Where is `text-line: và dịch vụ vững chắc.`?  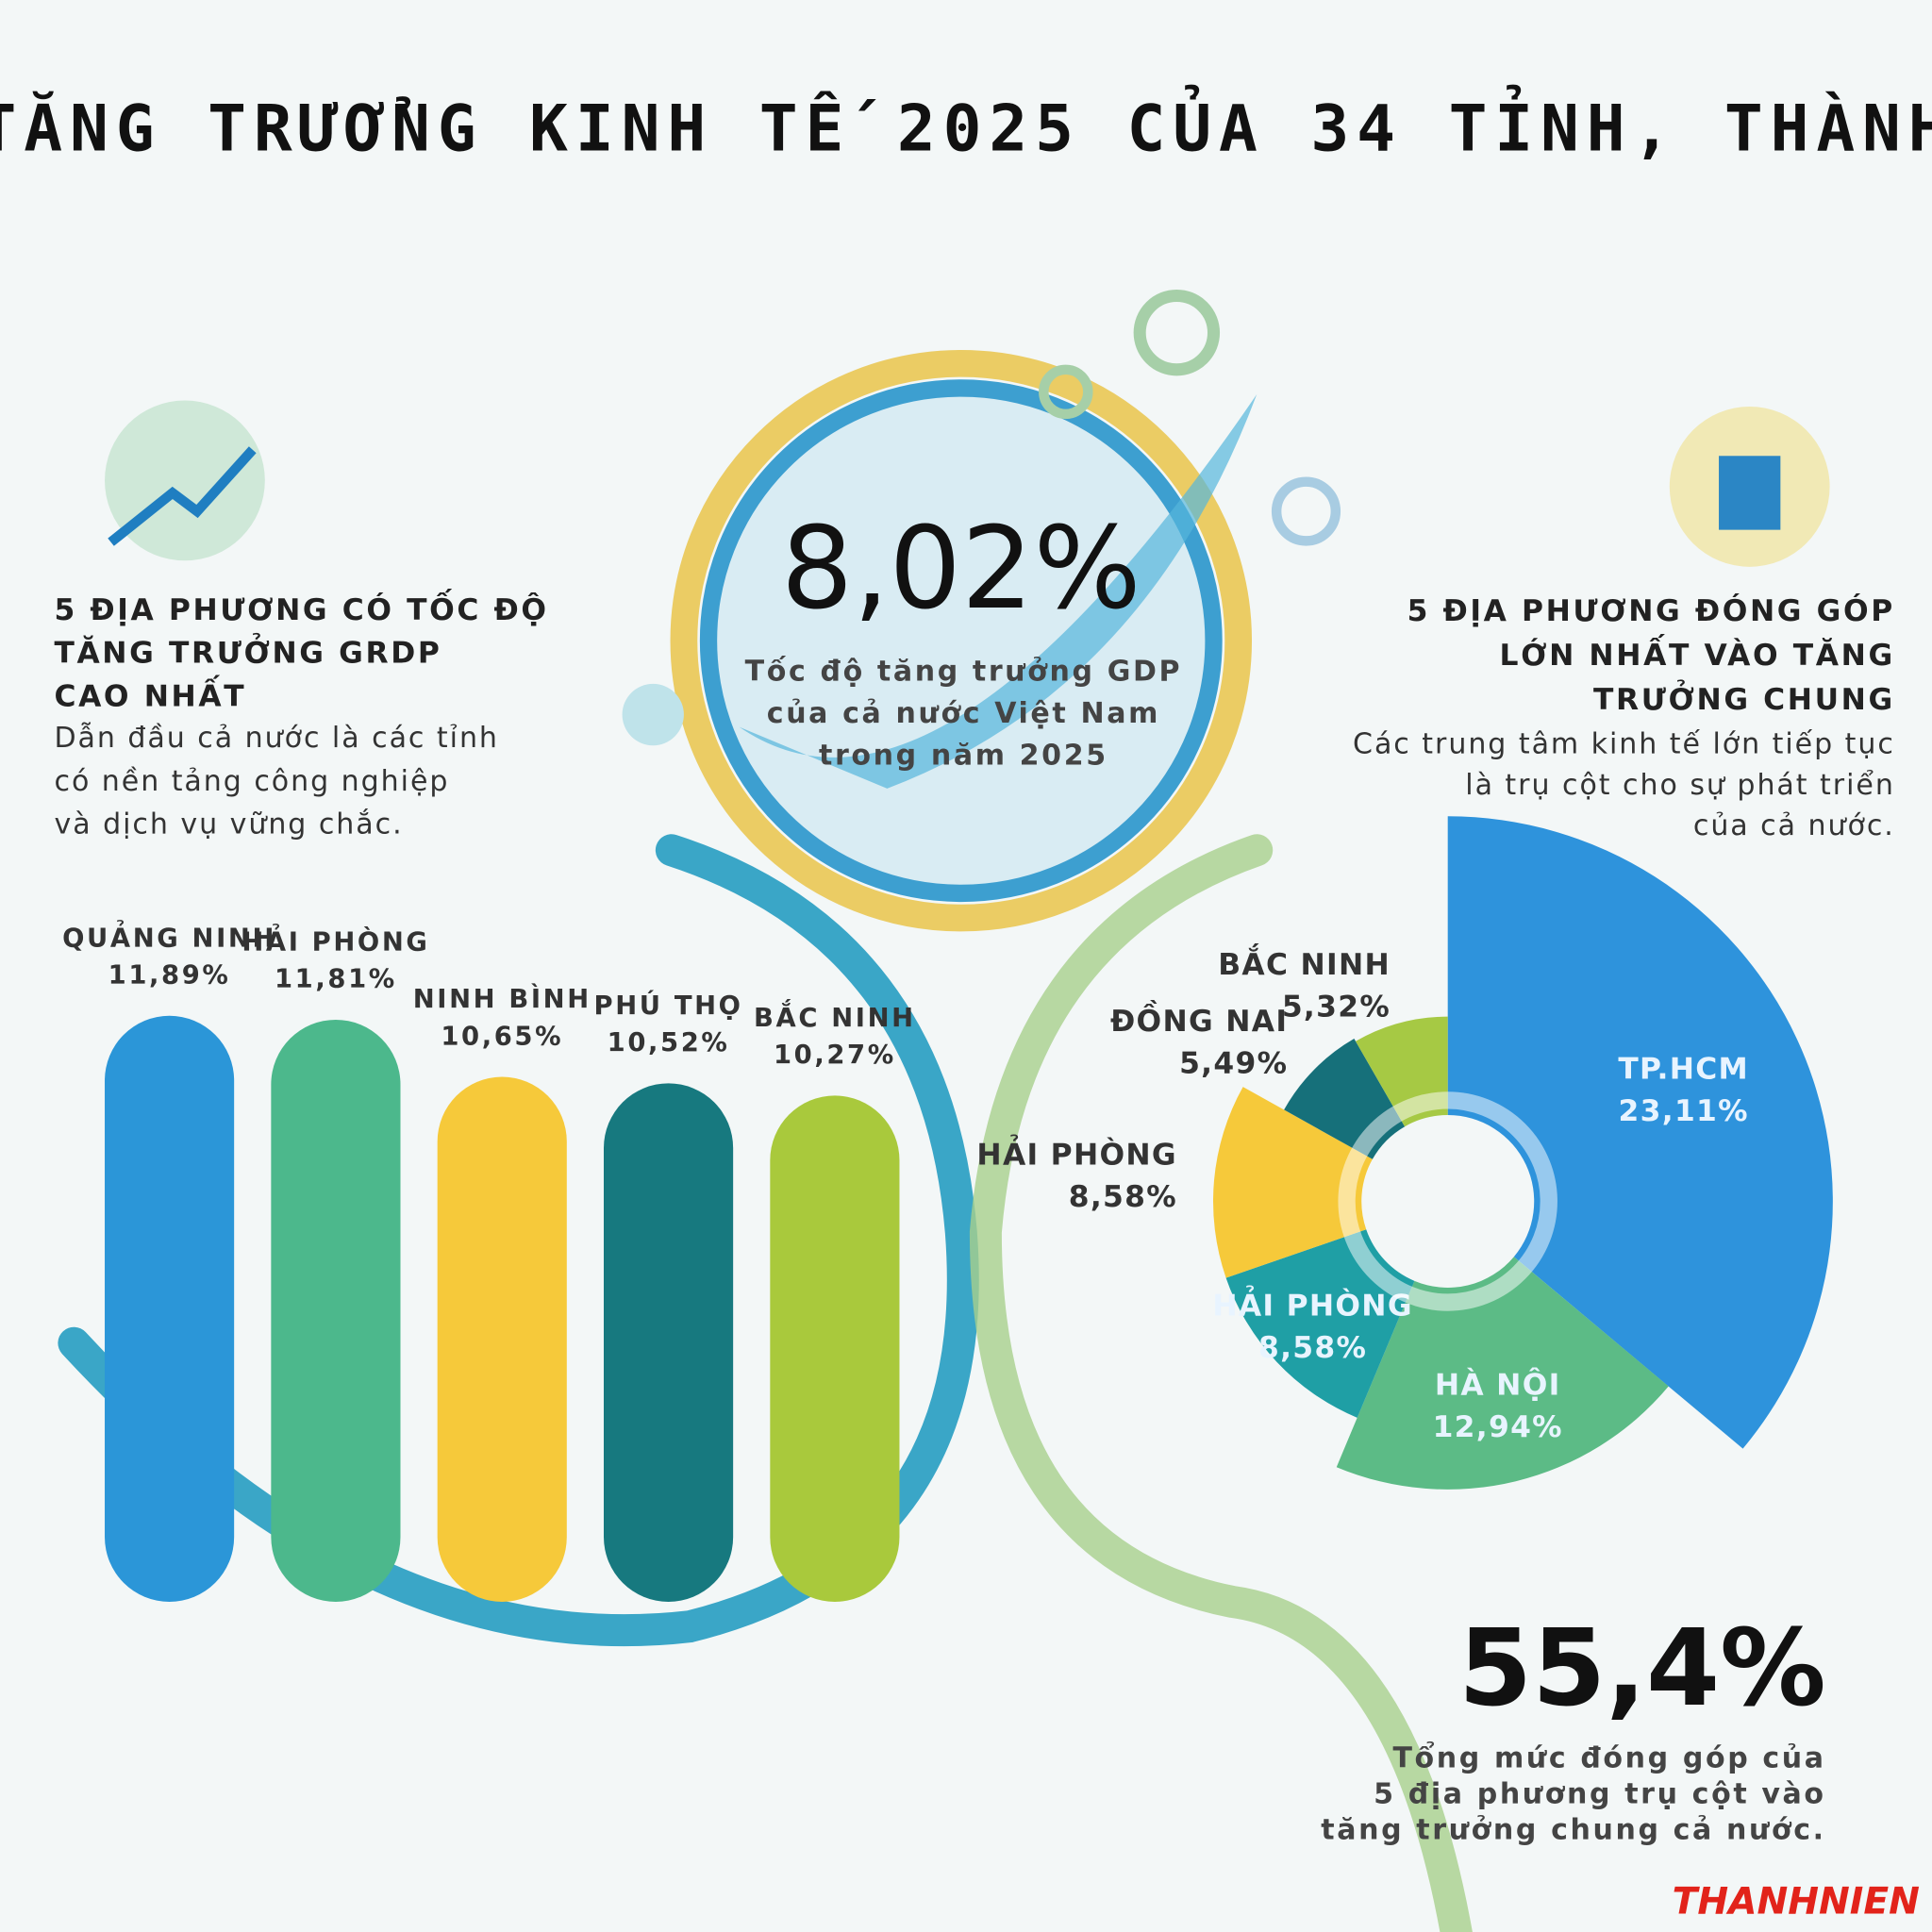
text-line: và dịch vụ vững chắc. is located at coordinates (228, 824).